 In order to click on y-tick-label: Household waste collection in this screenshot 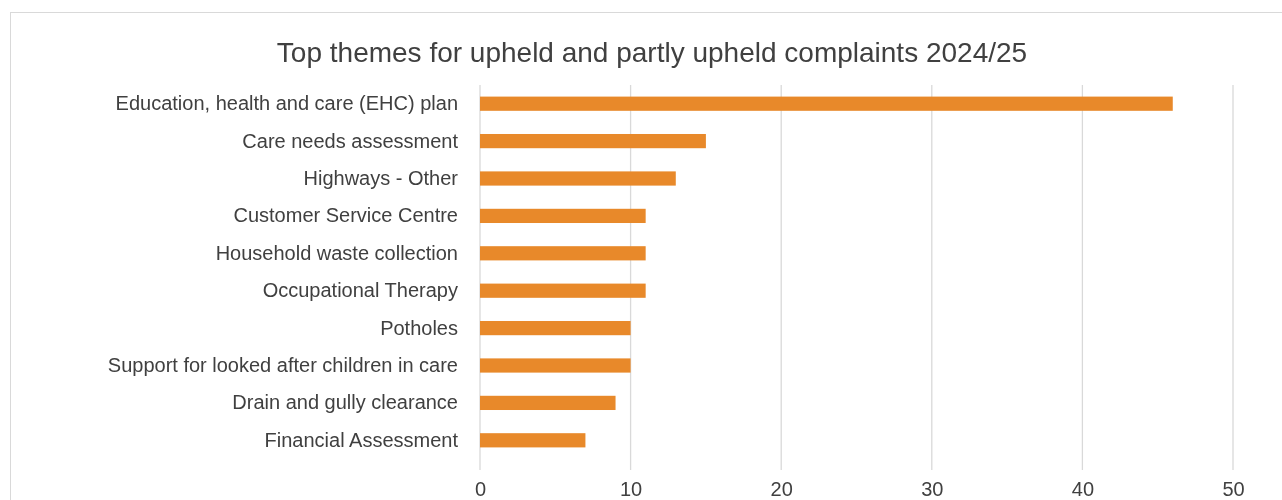, I will do `click(336, 252)`.